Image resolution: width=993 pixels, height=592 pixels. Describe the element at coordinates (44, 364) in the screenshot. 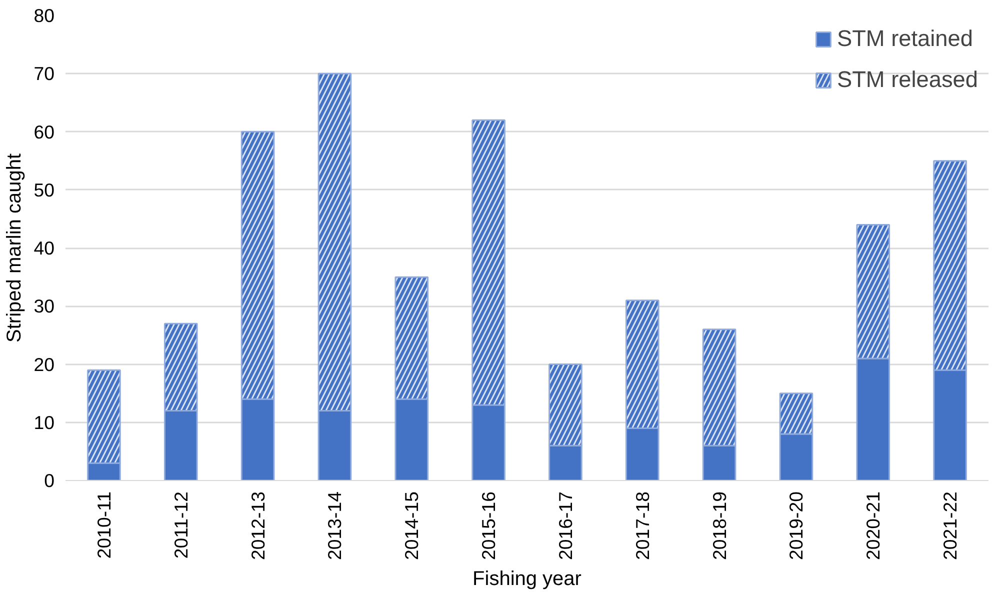

I see `y-tick-label: 20` at that location.